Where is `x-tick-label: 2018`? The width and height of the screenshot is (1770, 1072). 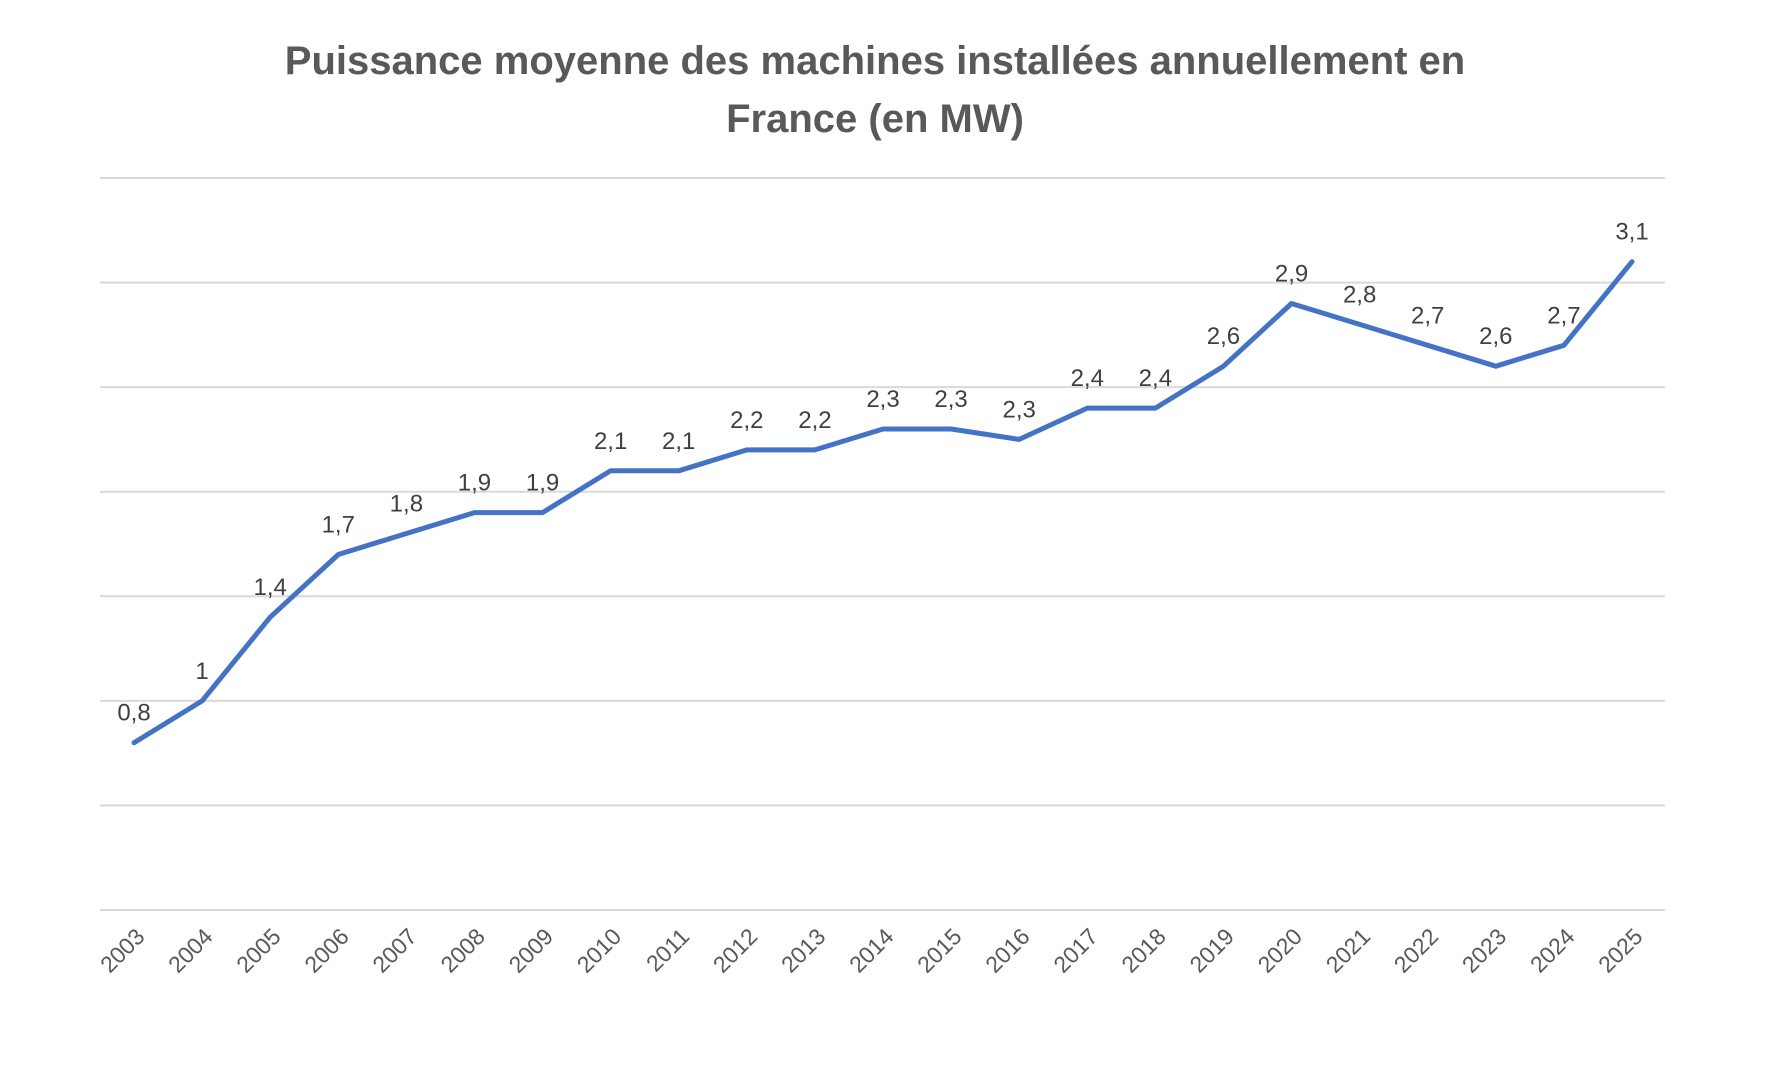
x-tick-label: 2018 is located at coordinates (1143, 950).